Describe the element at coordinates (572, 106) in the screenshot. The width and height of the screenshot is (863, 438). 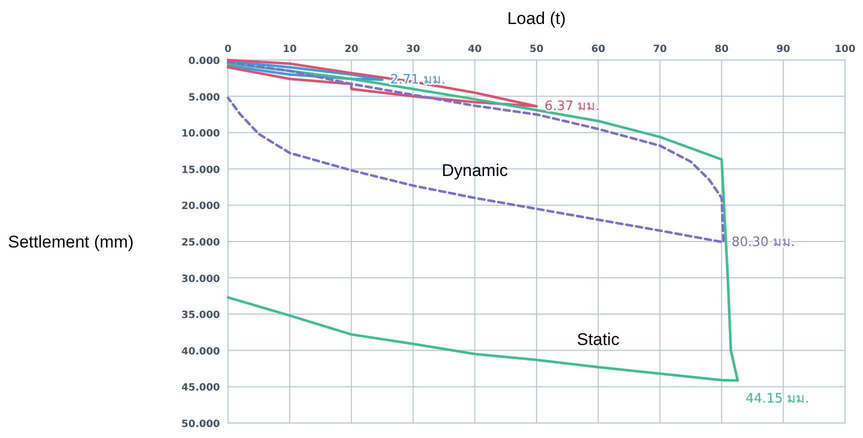
I see `annotation: 6.37 มม.` at that location.